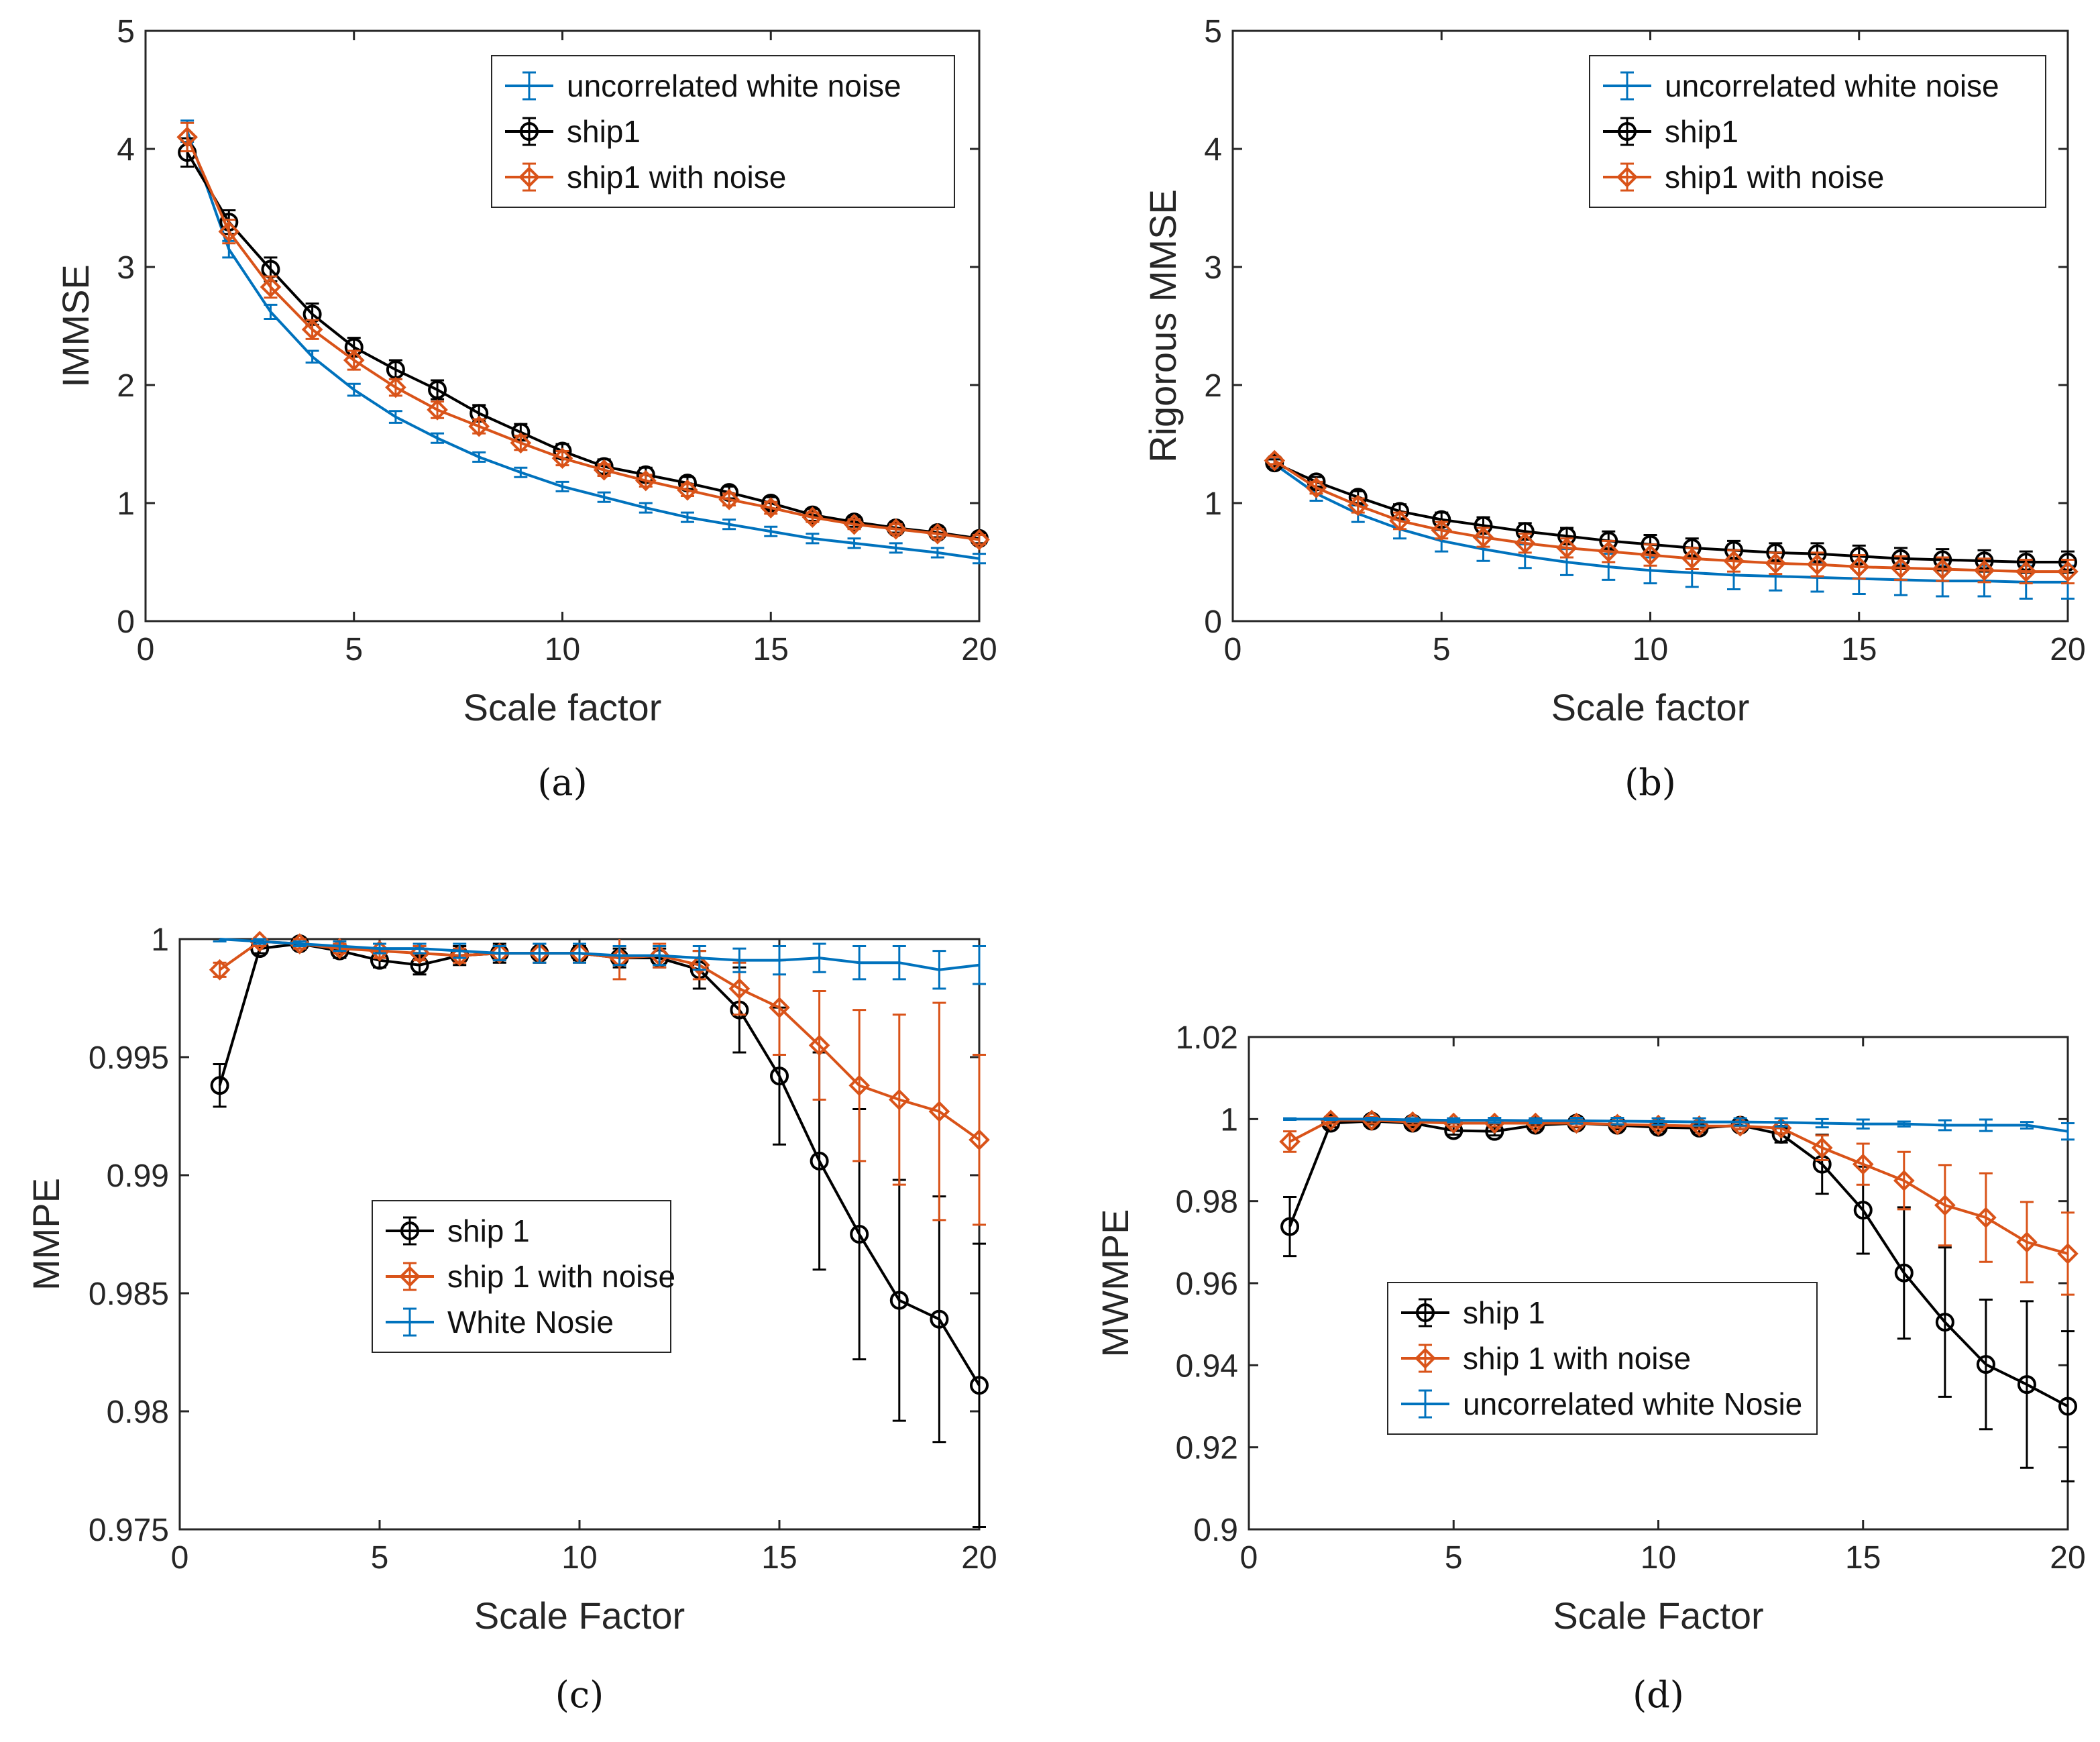 Image resolution: width=2100 pixels, height=1742 pixels. I want to click on panel-a-xtick-label: 5, so click(354, 649).